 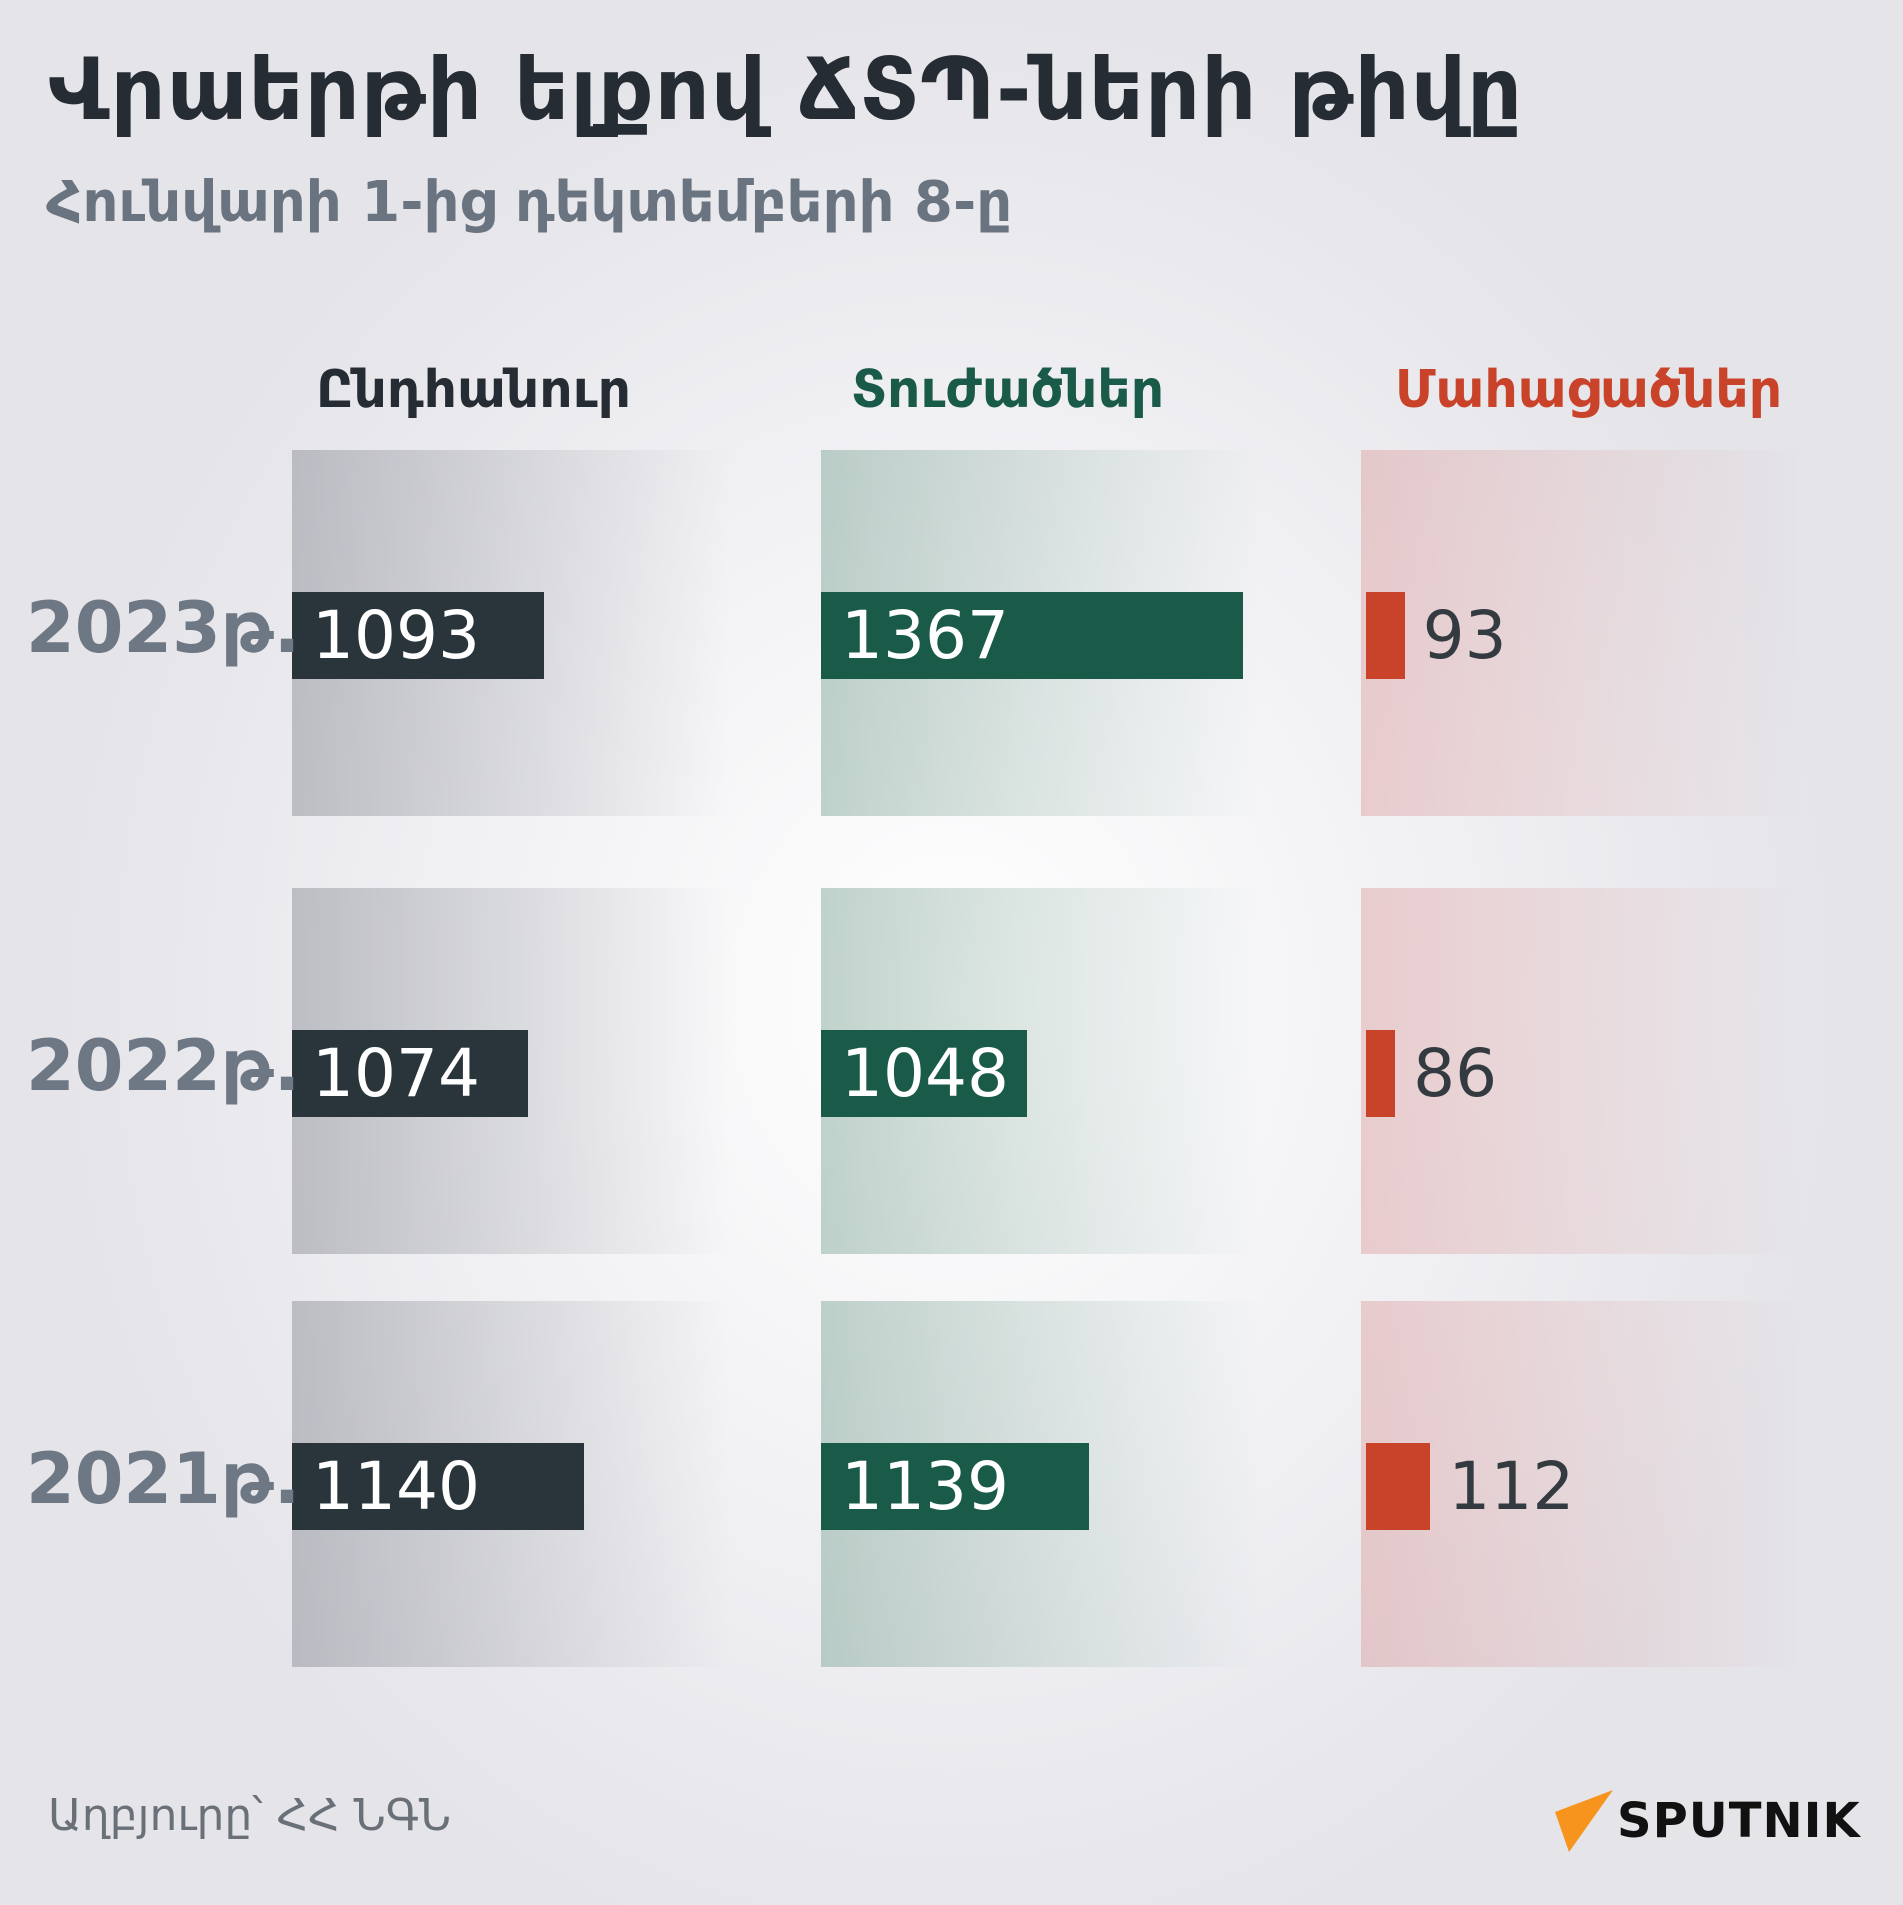 What do you see at coordinates (249, 1815) in the screenshot?
I see `source-note: Աղբյուրը՝ ՀՀ ՆԳՆ` at bounding box center [249, 1815].